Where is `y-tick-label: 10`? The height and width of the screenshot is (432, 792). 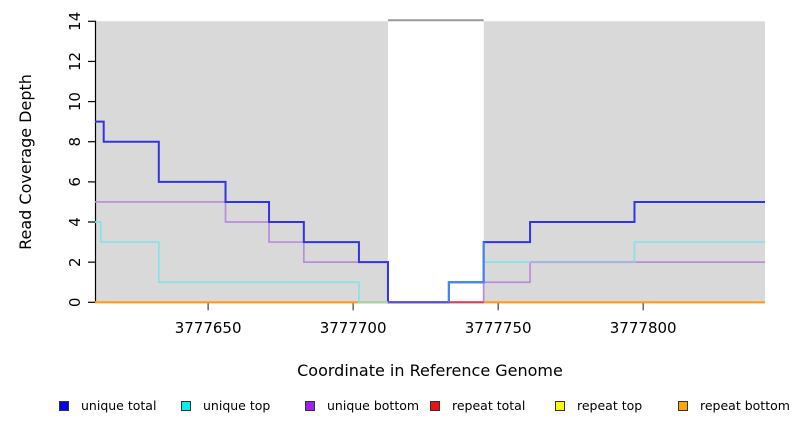
y-tick-label: 10 is located at coordinates (75, 101).